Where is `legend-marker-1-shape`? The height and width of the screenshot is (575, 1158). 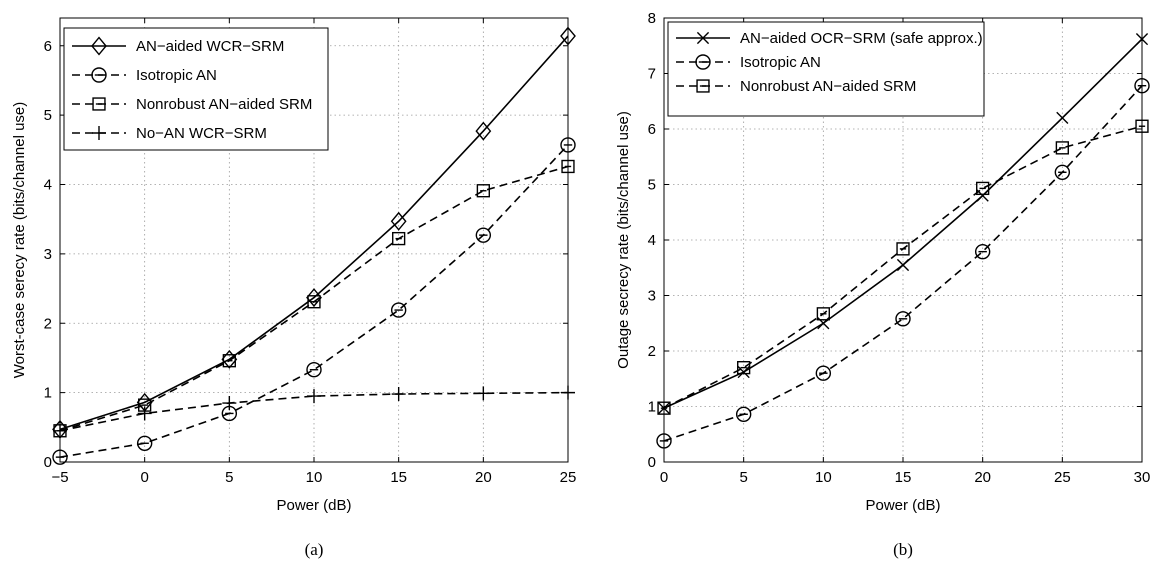
legend-marker-1-shape is located at coordinates (99, 46).